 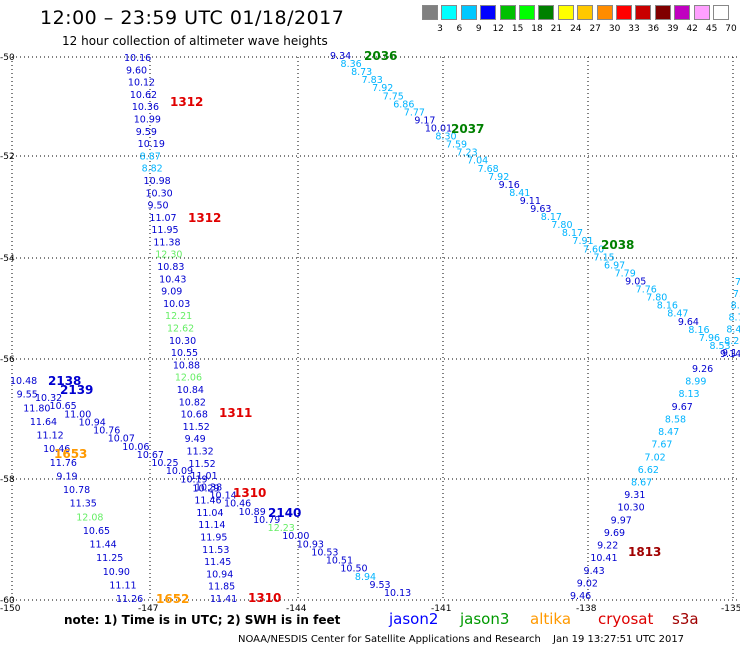 I want to click on wave-height-value: 10.41, so click(x=603, y=558).